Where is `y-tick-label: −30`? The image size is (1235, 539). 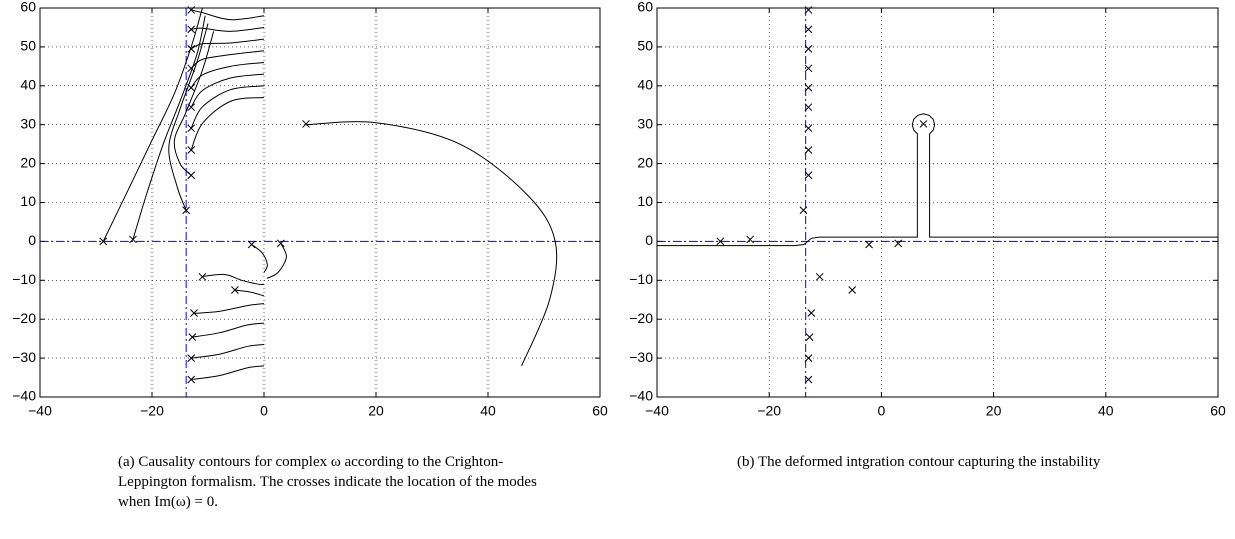
y-tick-label: −30 is located at coordinates (24, 357).